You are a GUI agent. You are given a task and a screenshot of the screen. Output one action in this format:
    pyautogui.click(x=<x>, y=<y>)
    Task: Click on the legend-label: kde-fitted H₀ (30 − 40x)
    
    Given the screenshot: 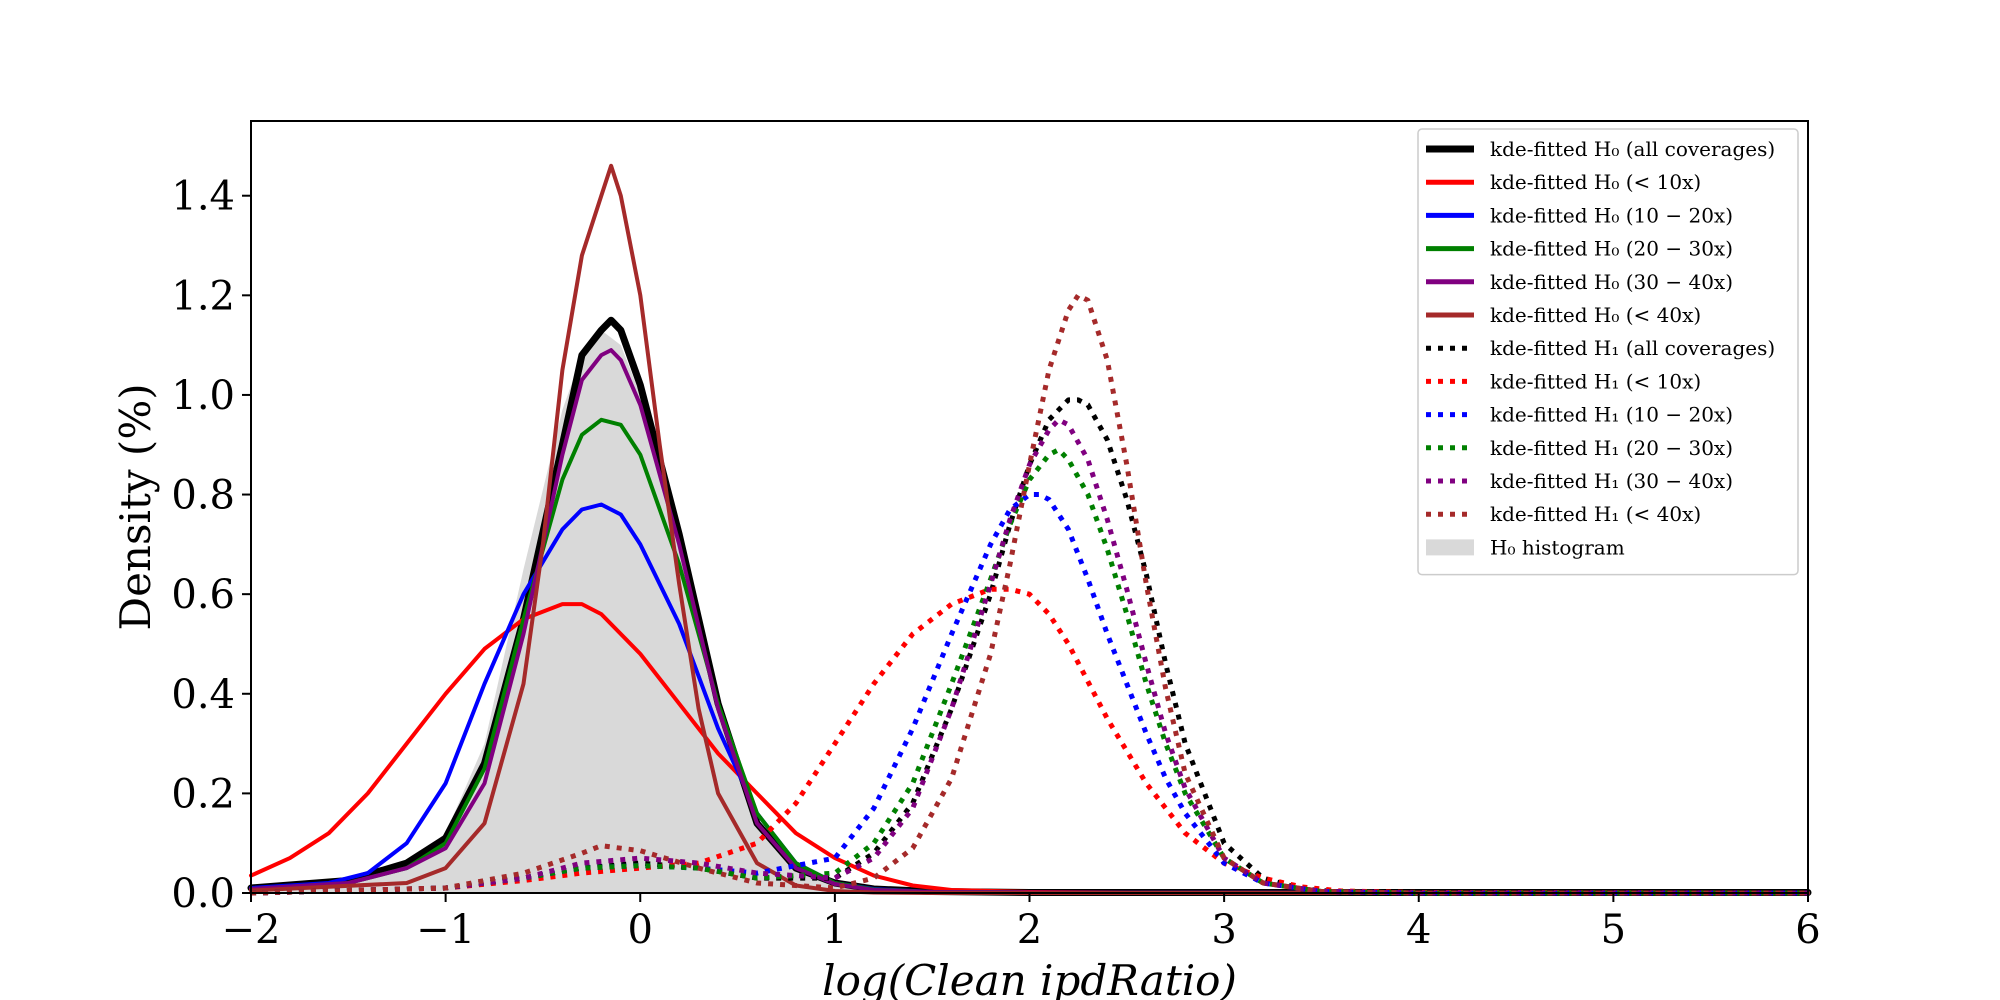 What is the action you would take?
    pyautogui.click(x=1611, y=282)
    